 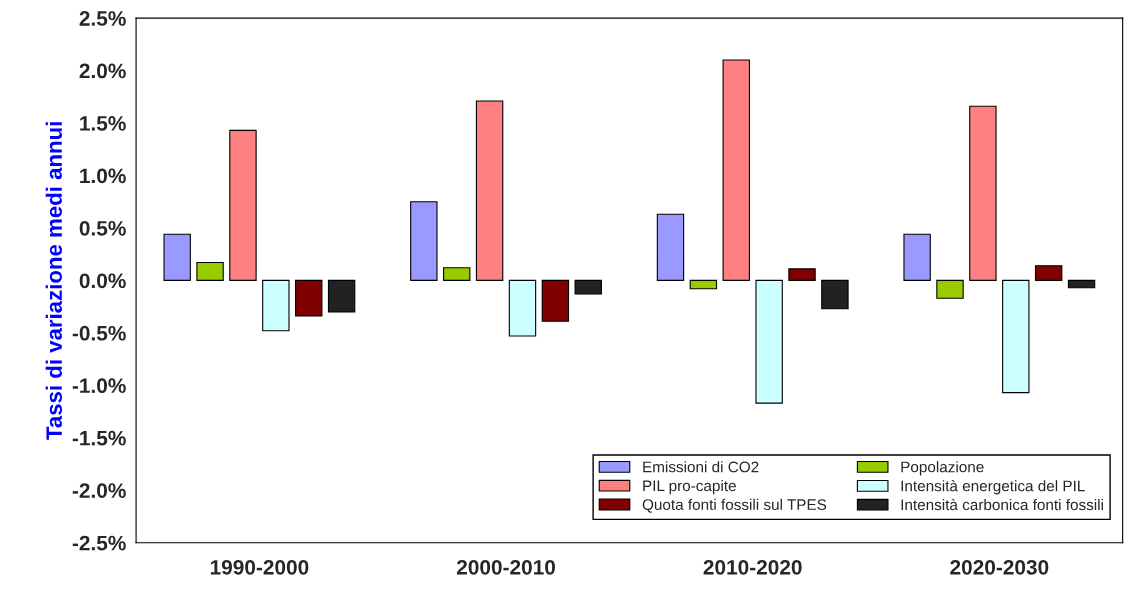 What do you see at coordinates (993, 487) in the screenshot?
I see `legend-label: Intensità energetica del PIL` at bounding box center [993, 487].